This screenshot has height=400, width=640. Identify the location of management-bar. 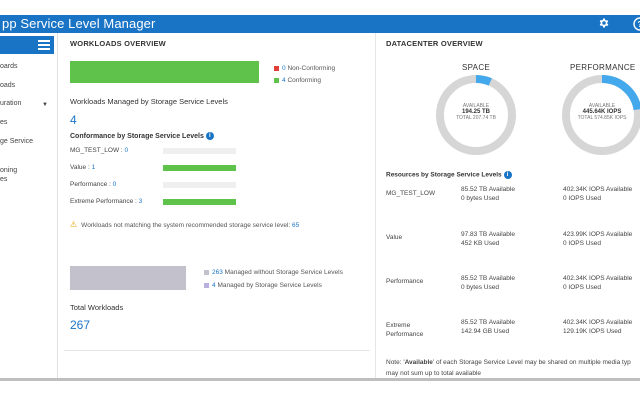
(128, 278).